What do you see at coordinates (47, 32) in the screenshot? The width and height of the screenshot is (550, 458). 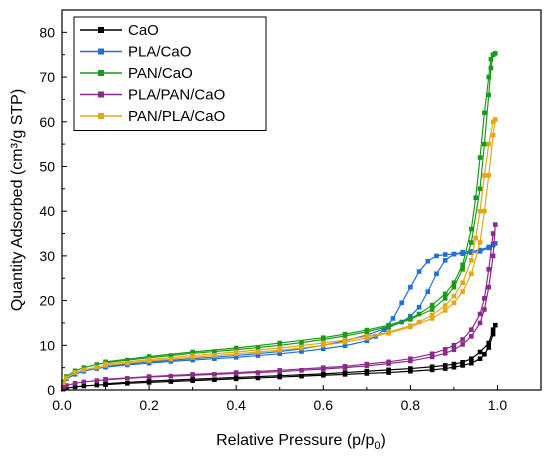 I see `y-tick-label: 80` at bounding box center [47, 32].